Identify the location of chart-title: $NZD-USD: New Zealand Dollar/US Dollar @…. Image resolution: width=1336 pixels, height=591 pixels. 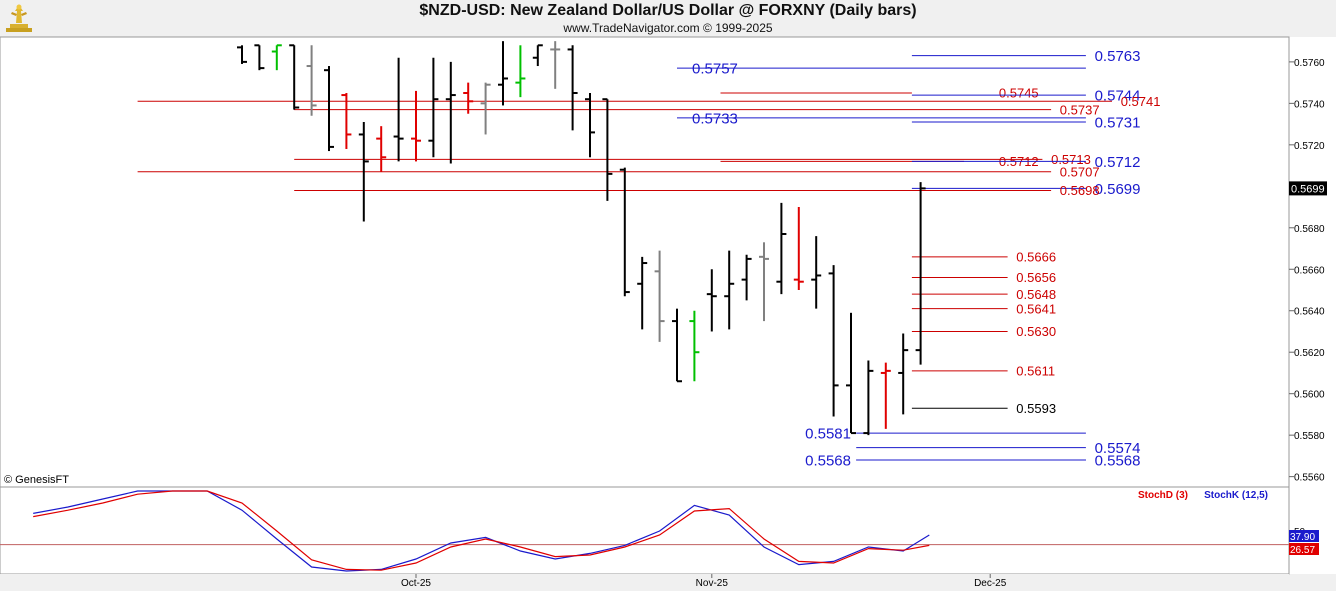
(668, 10).